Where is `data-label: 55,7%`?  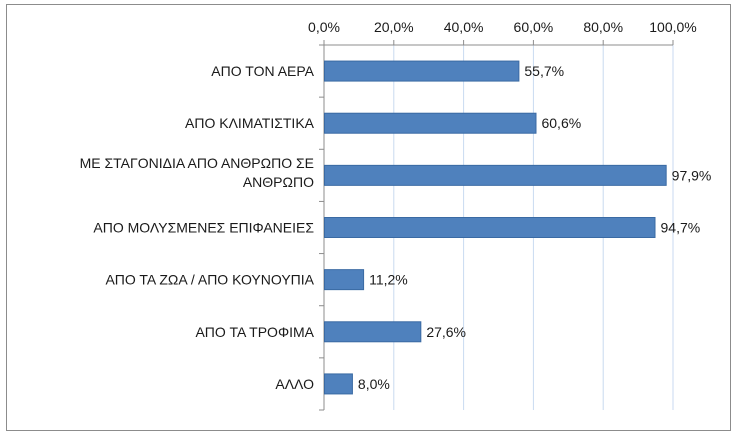 data-label: 55,7% is located at coordinates (544, 71).